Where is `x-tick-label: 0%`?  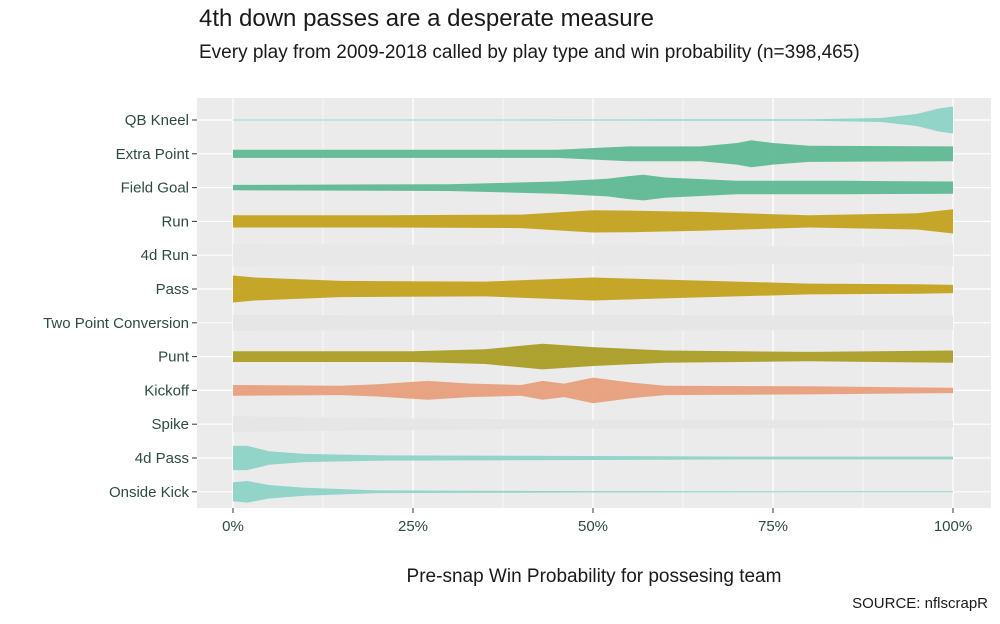
x-tick-label: 0% is located at coordinates (233, 526).